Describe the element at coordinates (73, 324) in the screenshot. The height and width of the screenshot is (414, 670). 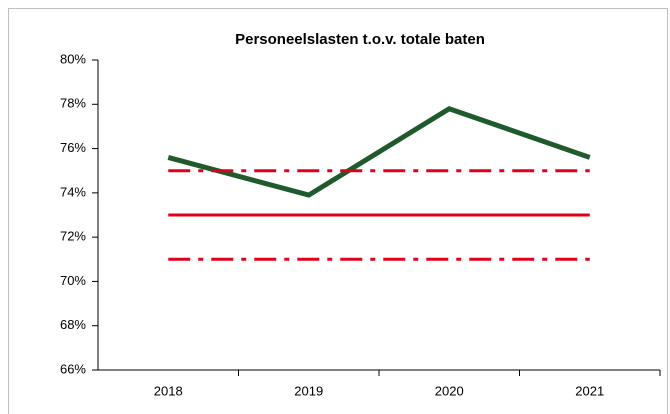
I see `y-tick-label: 68%` at that location.